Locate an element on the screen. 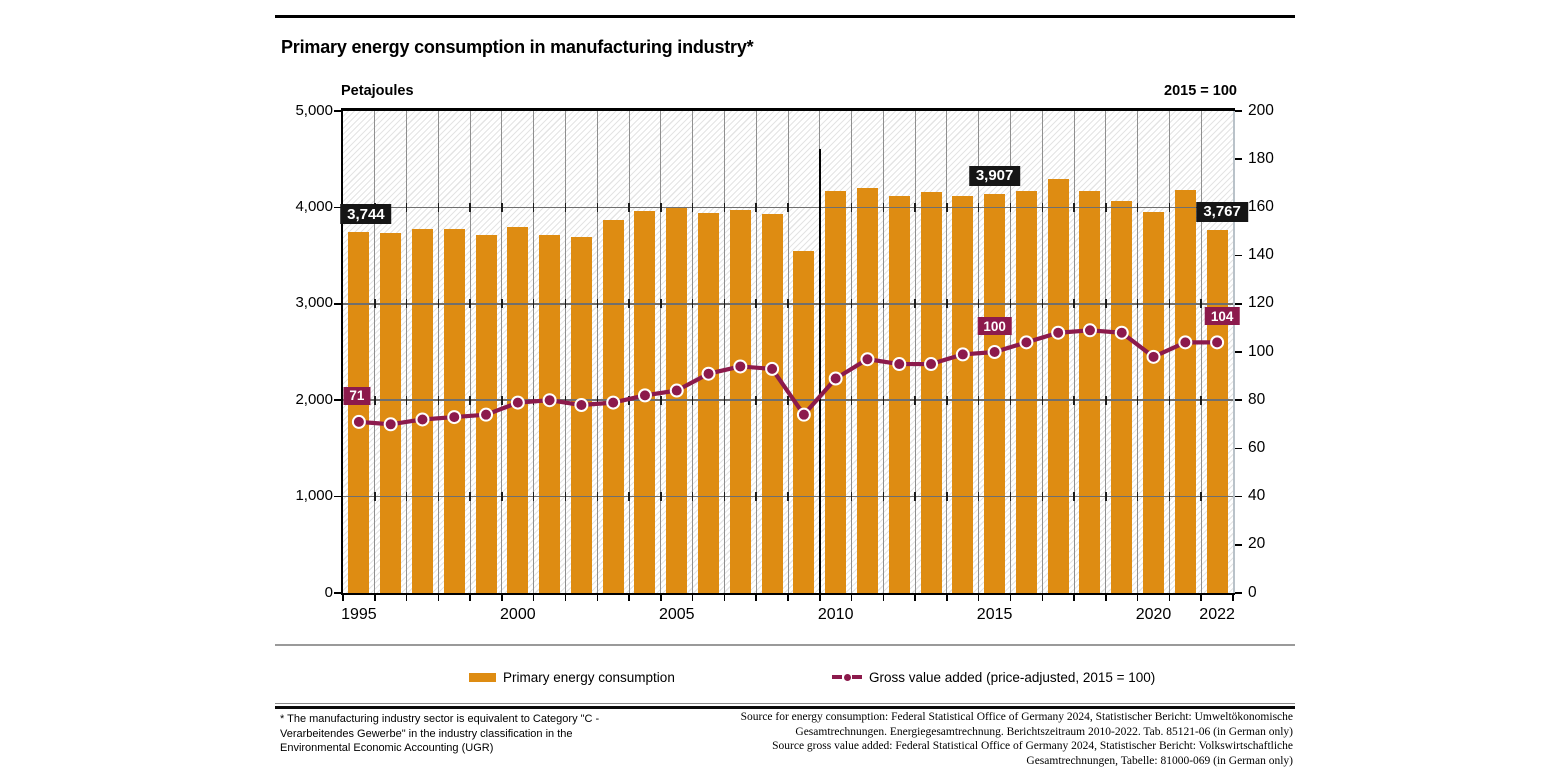  line-value-label-1995: 71 is located at coordinates (357, 395).